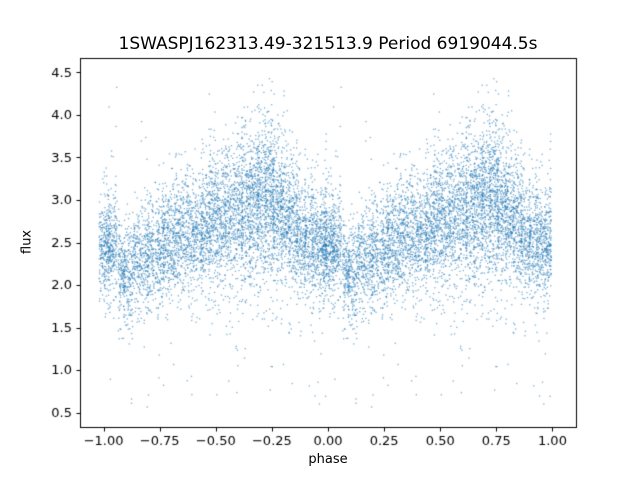  What do you see at coordinates (328, 459) in the screenshot?
I see `x-axis-label: phase` at bounding box center [328, 459].